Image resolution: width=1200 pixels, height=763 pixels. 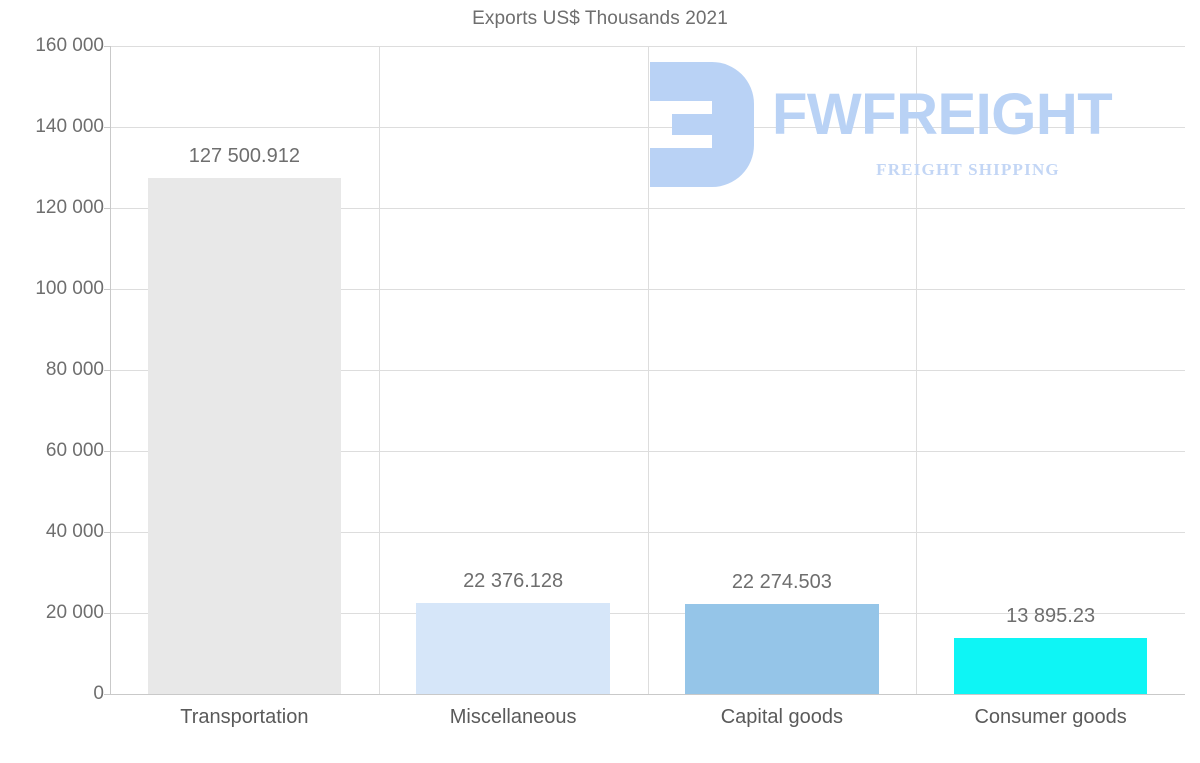 I want to click on y-axis-tick-label: 100 000, so click(x=69, y=288).